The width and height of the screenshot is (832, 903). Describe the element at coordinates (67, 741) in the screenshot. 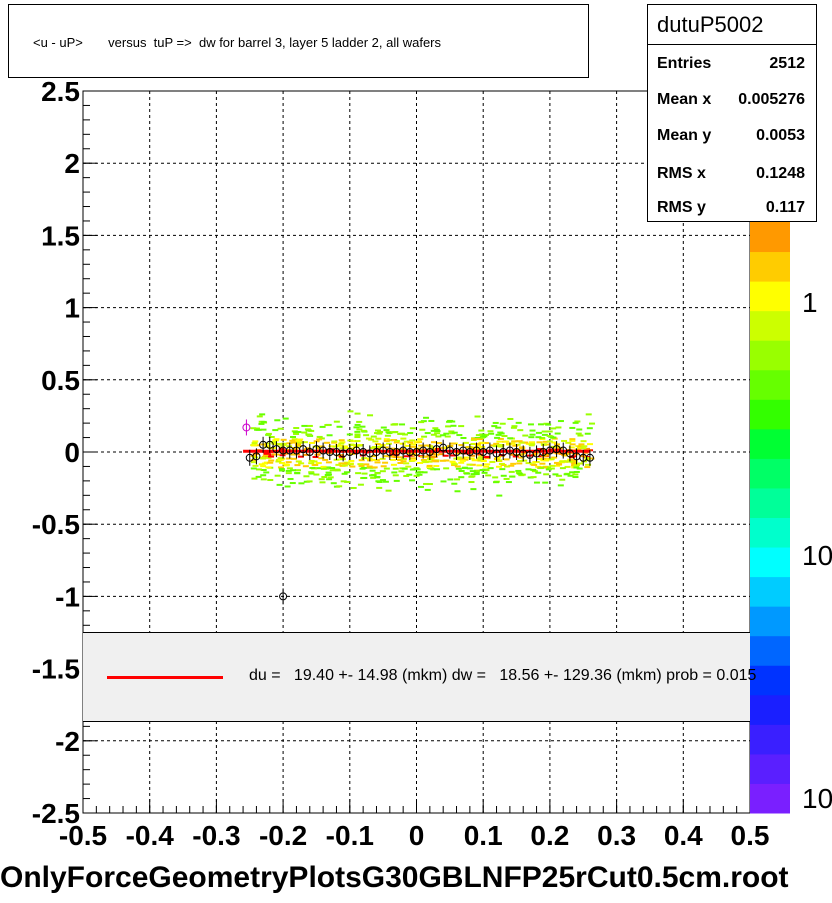

I see `y-tick-label: -2` at that location.